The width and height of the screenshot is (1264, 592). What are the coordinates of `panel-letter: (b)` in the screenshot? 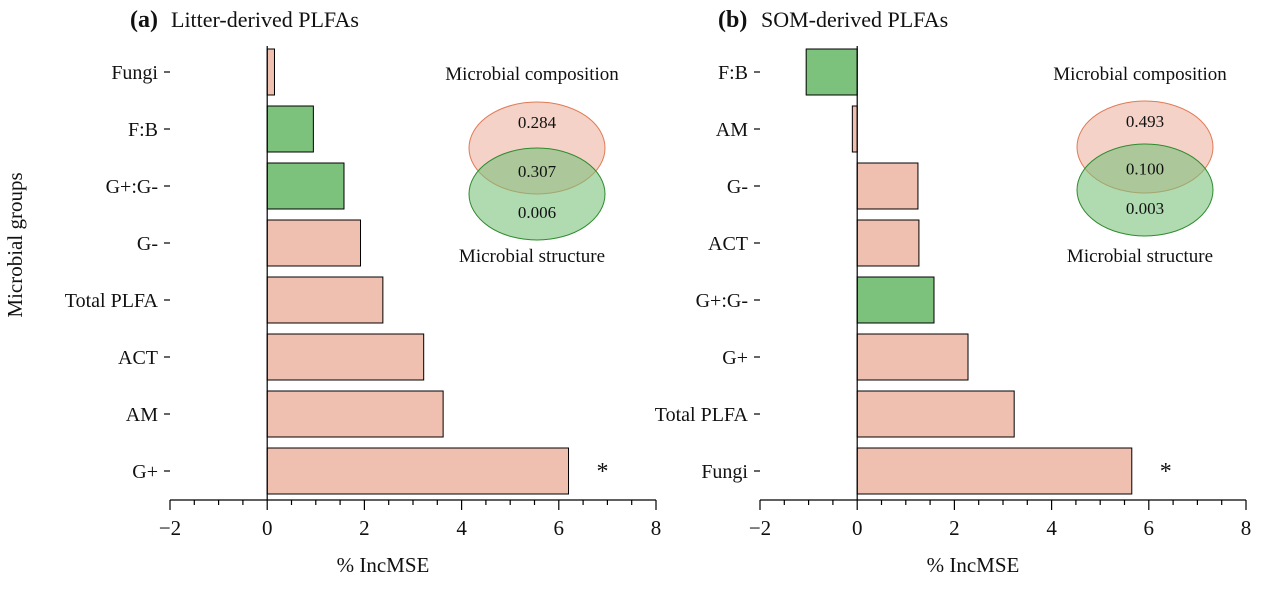 It's located at (732, 20).